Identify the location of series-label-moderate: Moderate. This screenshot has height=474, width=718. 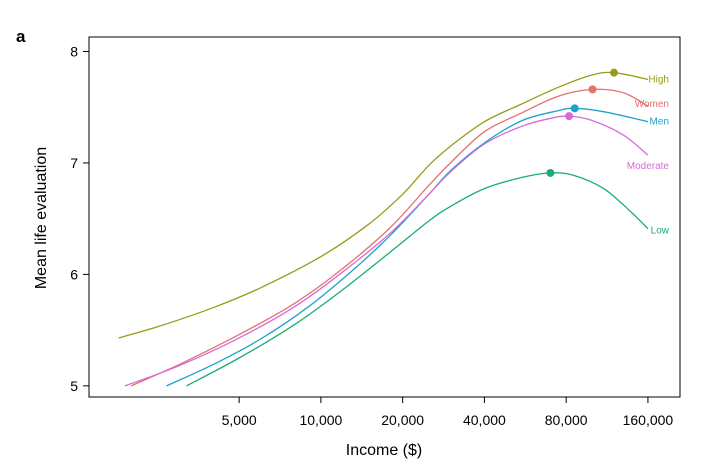
(648, 166).